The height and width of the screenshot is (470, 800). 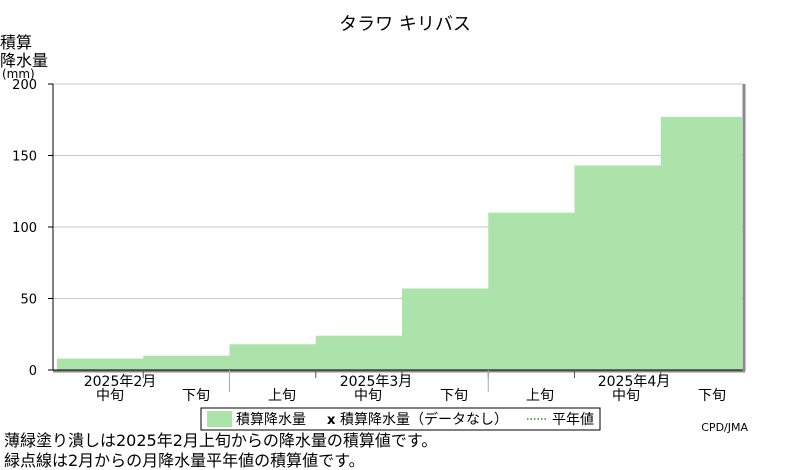 What do you see at coordinates (376, 382) in the screenshot?
I see `x-group-label-mar: 2025年3月` at bounding box center [376, 382].